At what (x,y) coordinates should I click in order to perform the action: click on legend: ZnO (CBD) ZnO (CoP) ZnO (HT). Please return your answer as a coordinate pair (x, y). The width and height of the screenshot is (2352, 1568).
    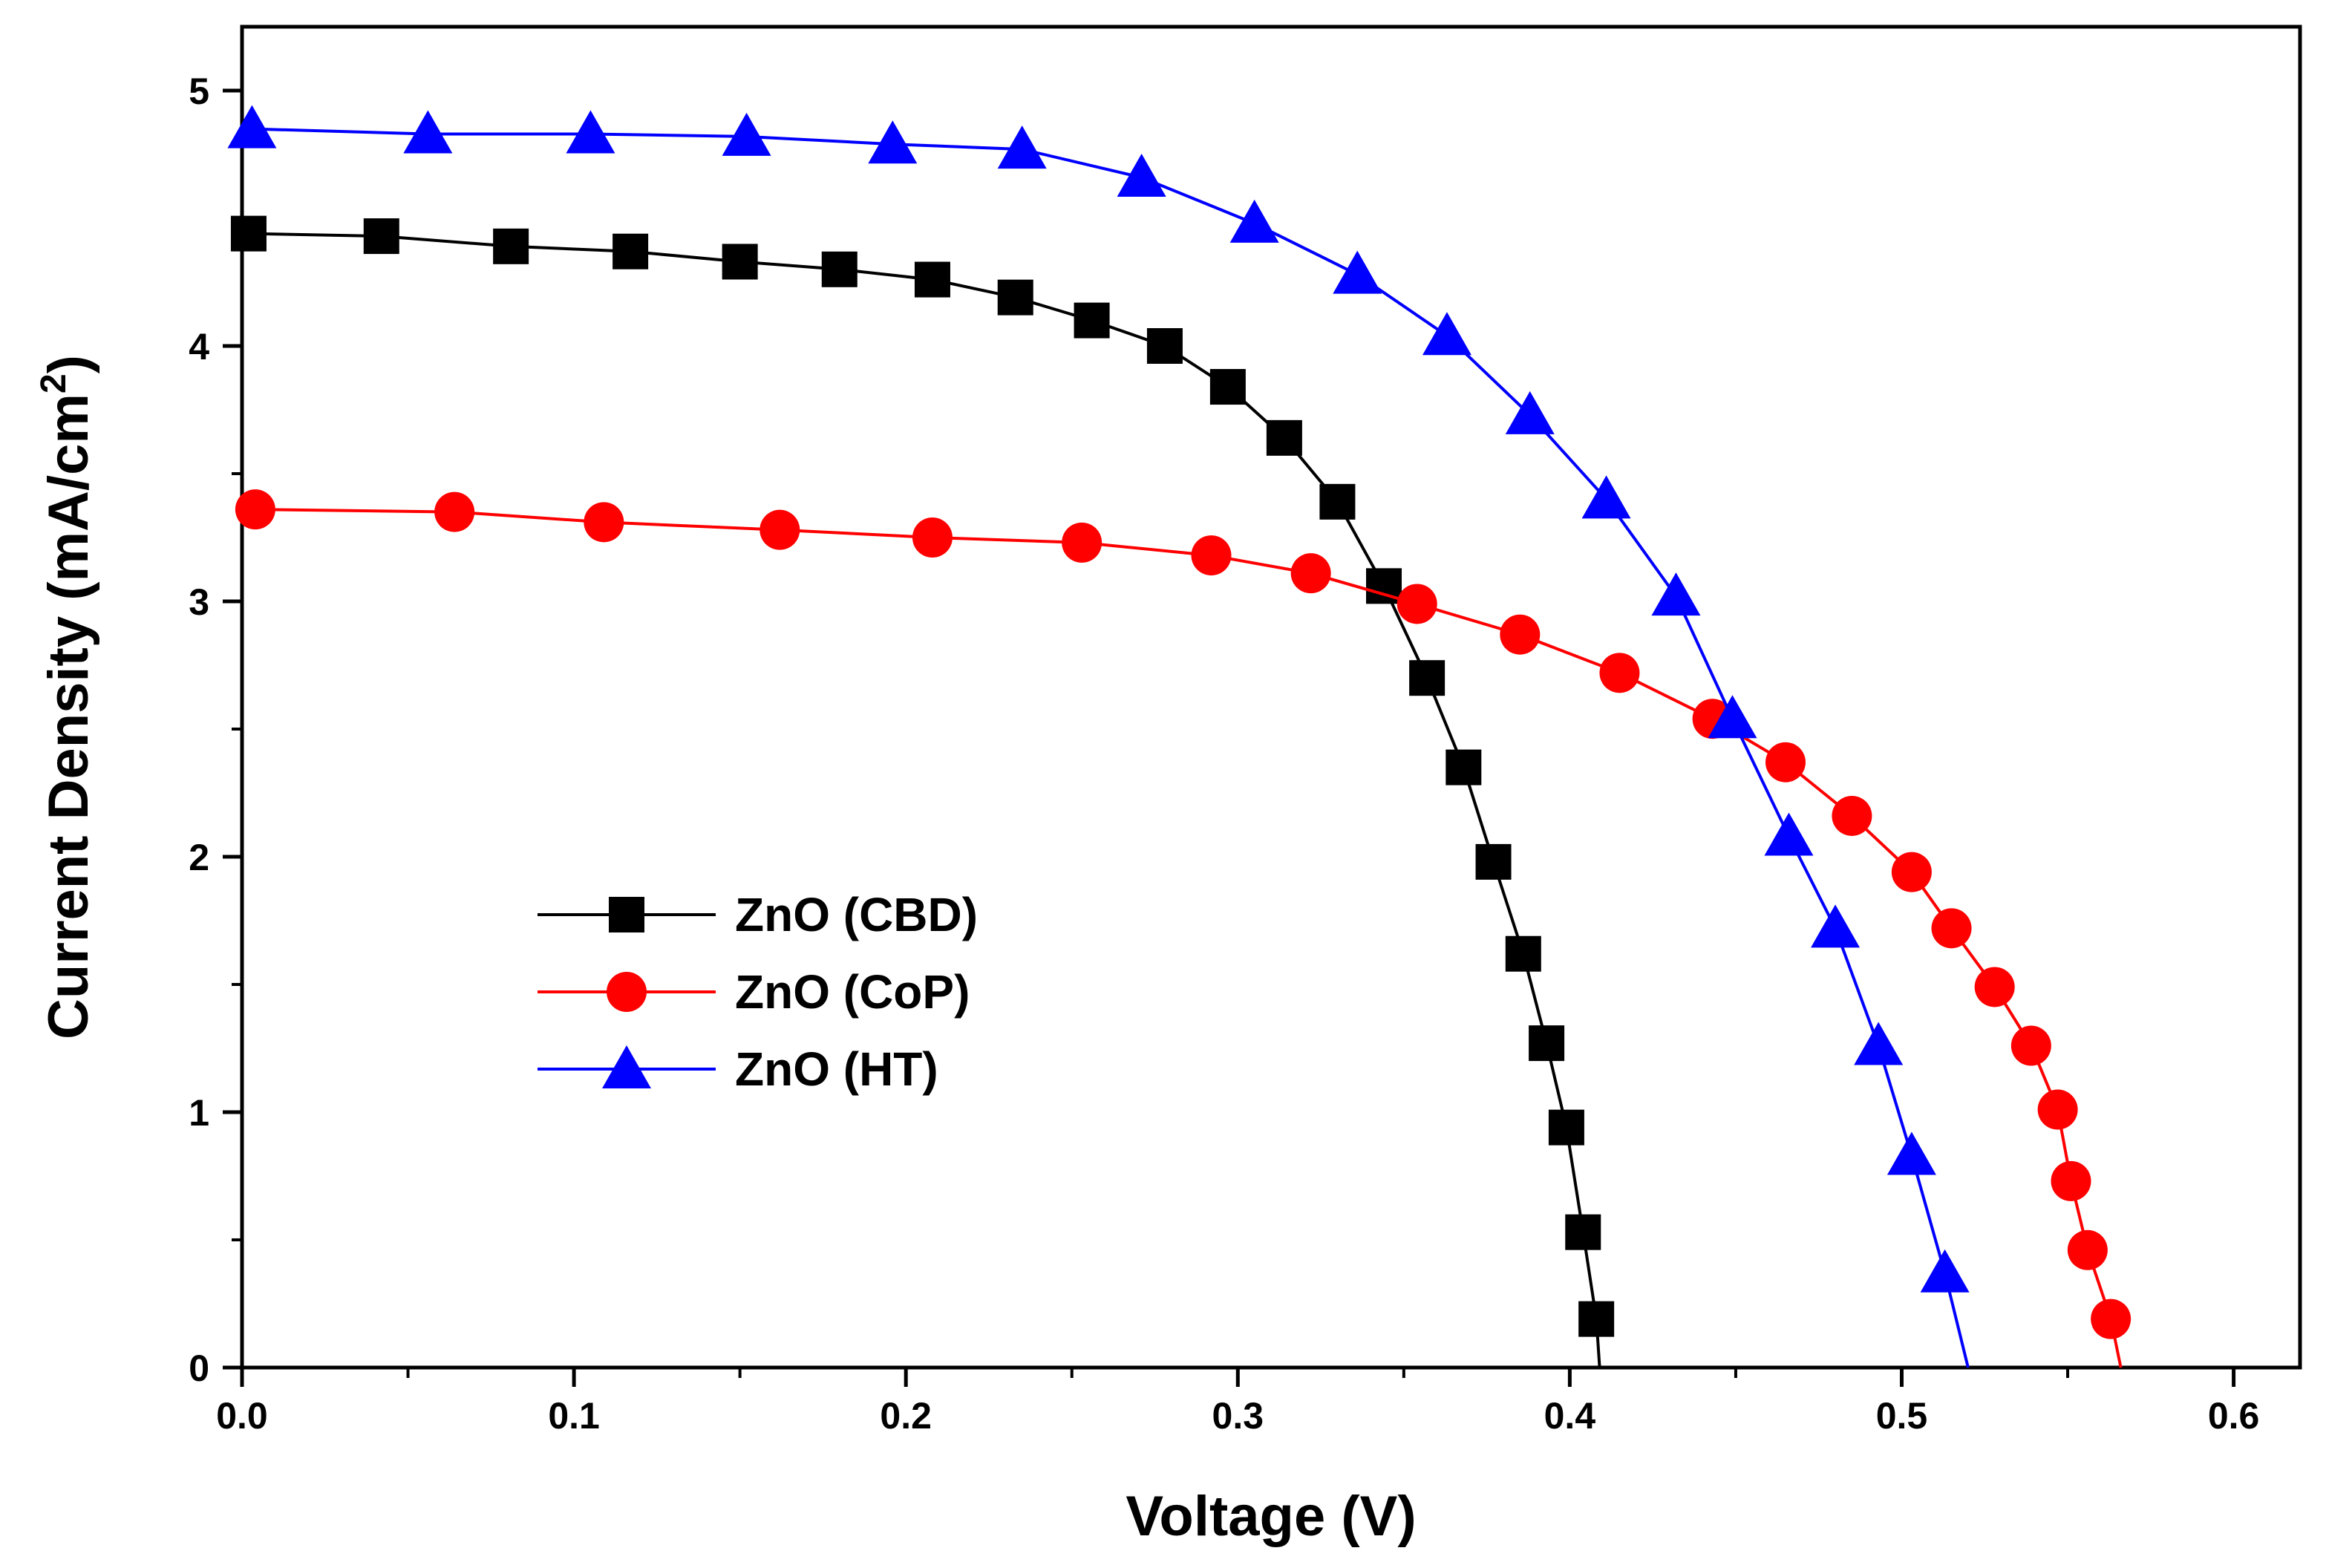
    Looking at the image, I should click on (758, 992).